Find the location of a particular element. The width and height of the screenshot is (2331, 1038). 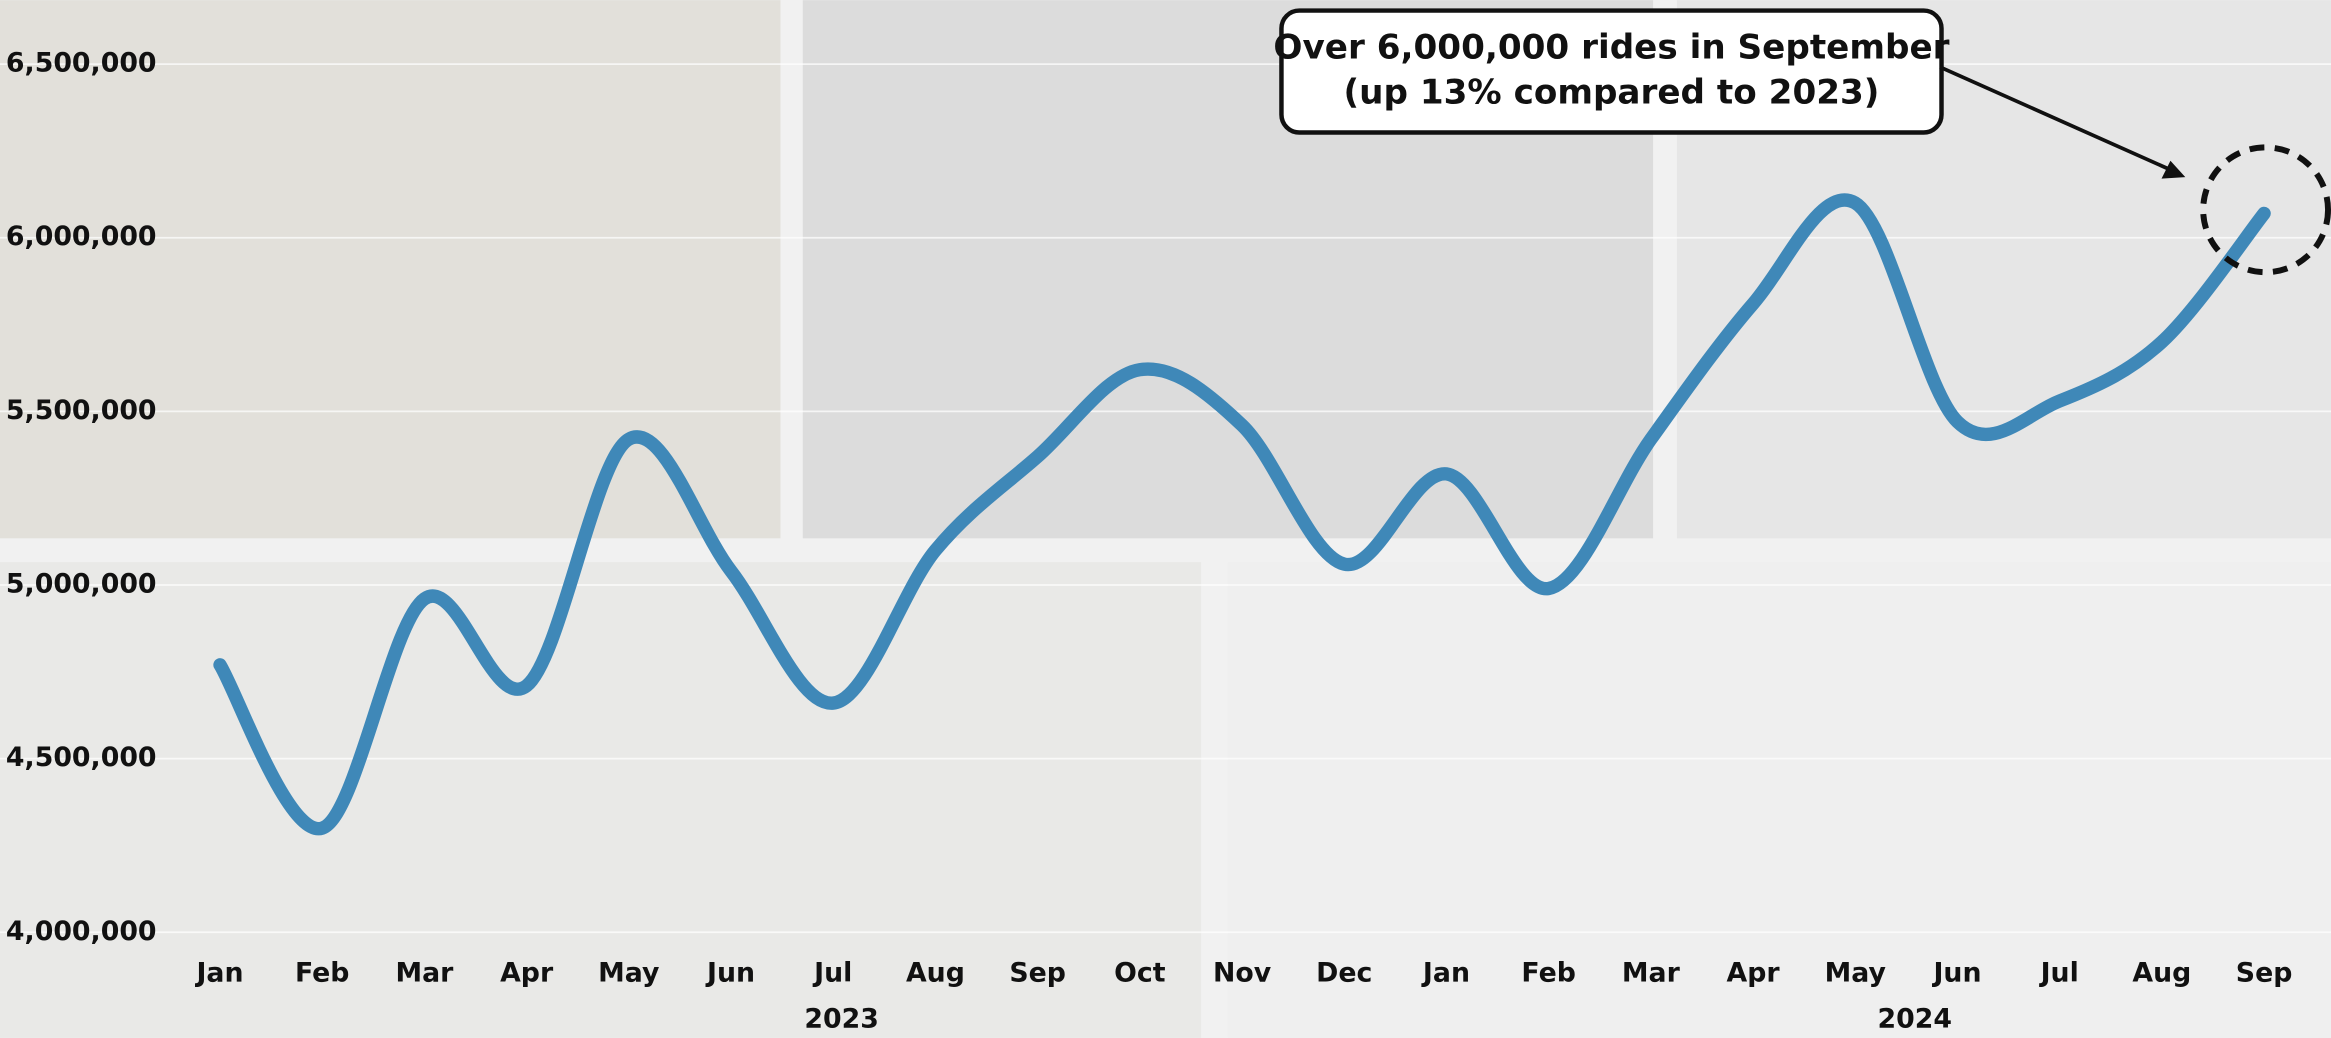

annotation-text: Over 6,000,000 rides in September is located at coordinates (1611, 48).